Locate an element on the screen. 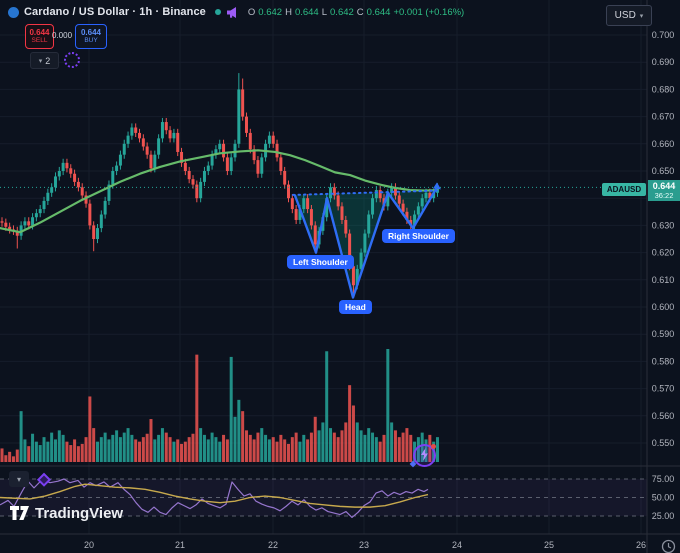 The image size is (680, 553). indicator-axis: 75.00 50.00 25.00 is located at coordinates (663, 497).